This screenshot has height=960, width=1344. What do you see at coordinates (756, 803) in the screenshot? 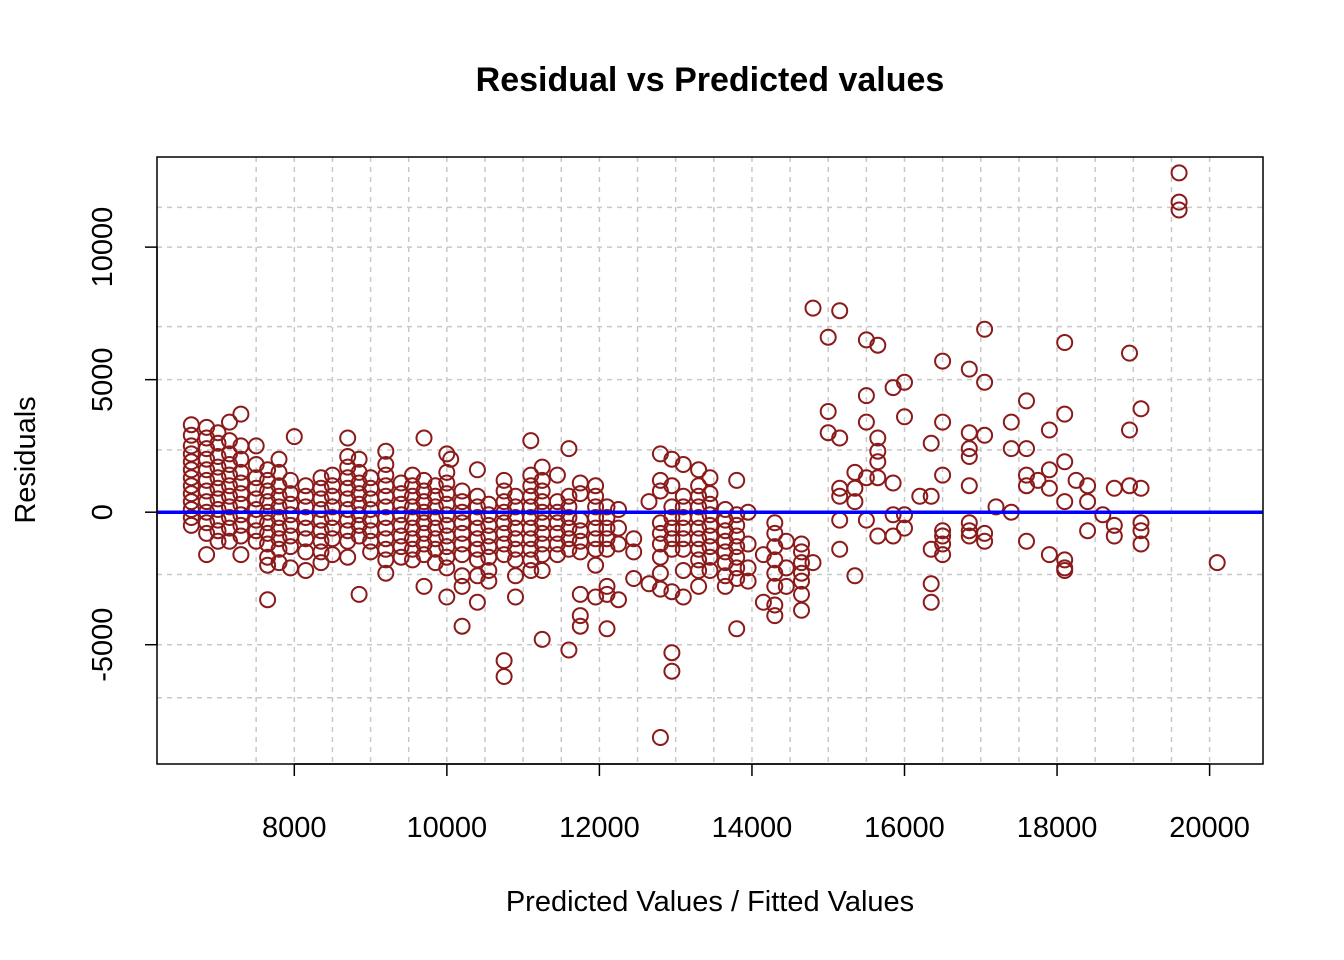
I see `x-axis: 8000 10000 12000 14000 16000 18000 20000` at bounding box center [756, 803].